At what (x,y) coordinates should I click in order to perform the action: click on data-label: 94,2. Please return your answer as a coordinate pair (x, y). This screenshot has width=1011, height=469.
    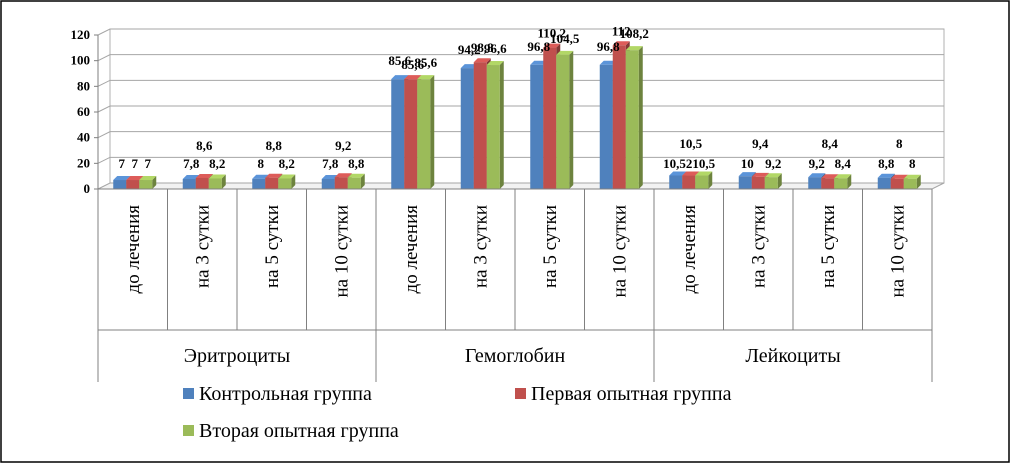
    Looking at the image, I should click on (469, 49).